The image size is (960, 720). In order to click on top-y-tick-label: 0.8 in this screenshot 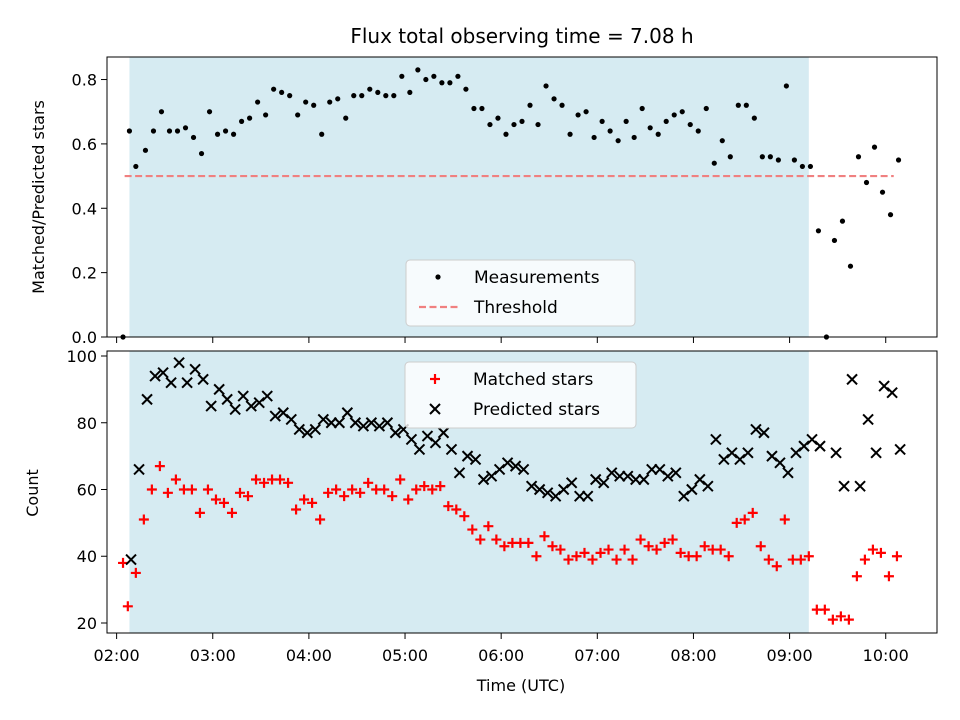, I will do `click(84, 80)`.